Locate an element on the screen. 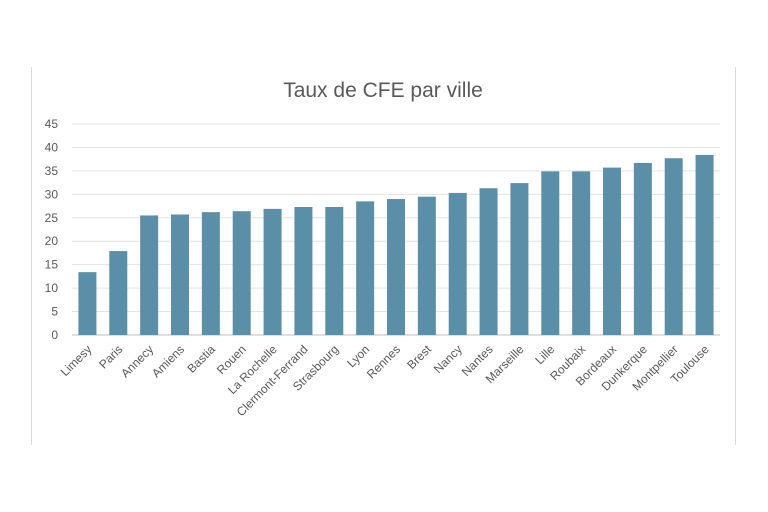  x-category-label: Rennes is located at coordinates (383, 361).